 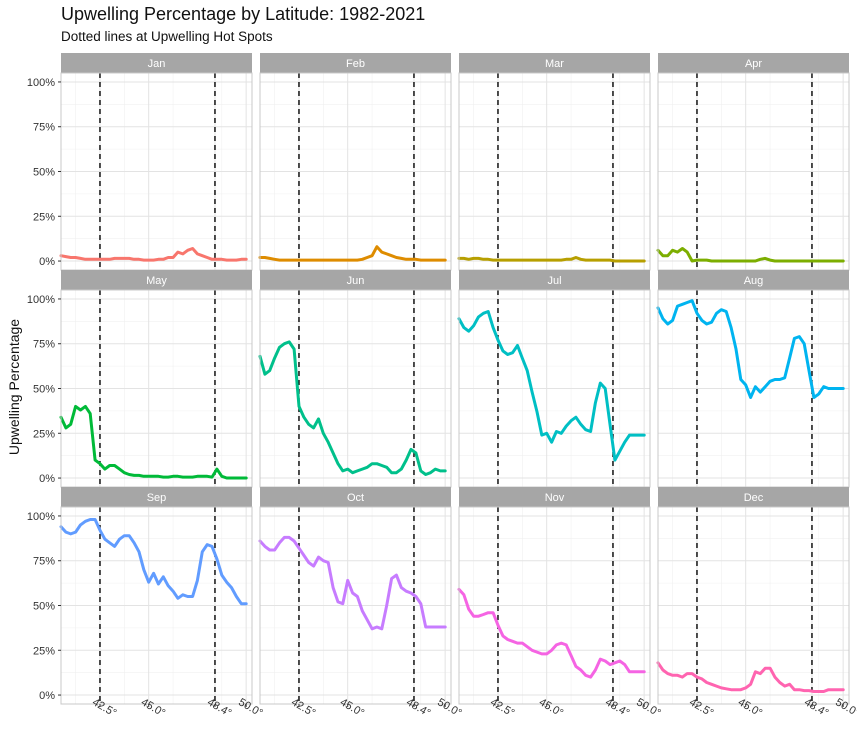 I want to click on facet-strip-oct, so click(x=355, y=497).